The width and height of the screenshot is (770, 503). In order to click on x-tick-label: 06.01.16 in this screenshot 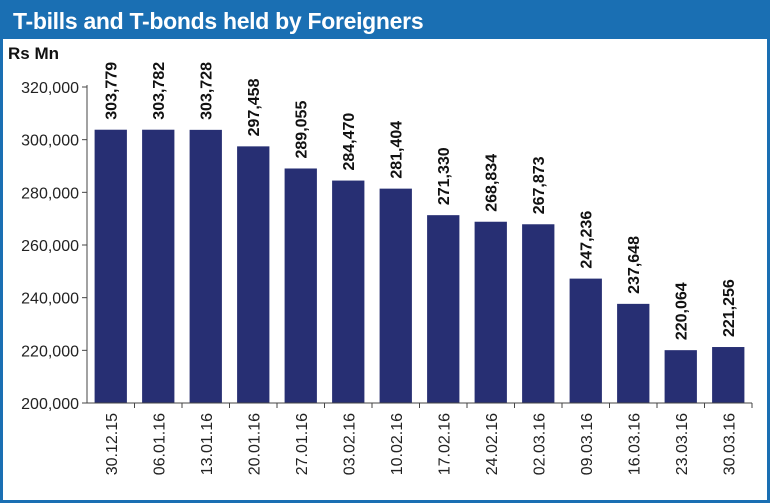, I will do `click(159, 444)`.